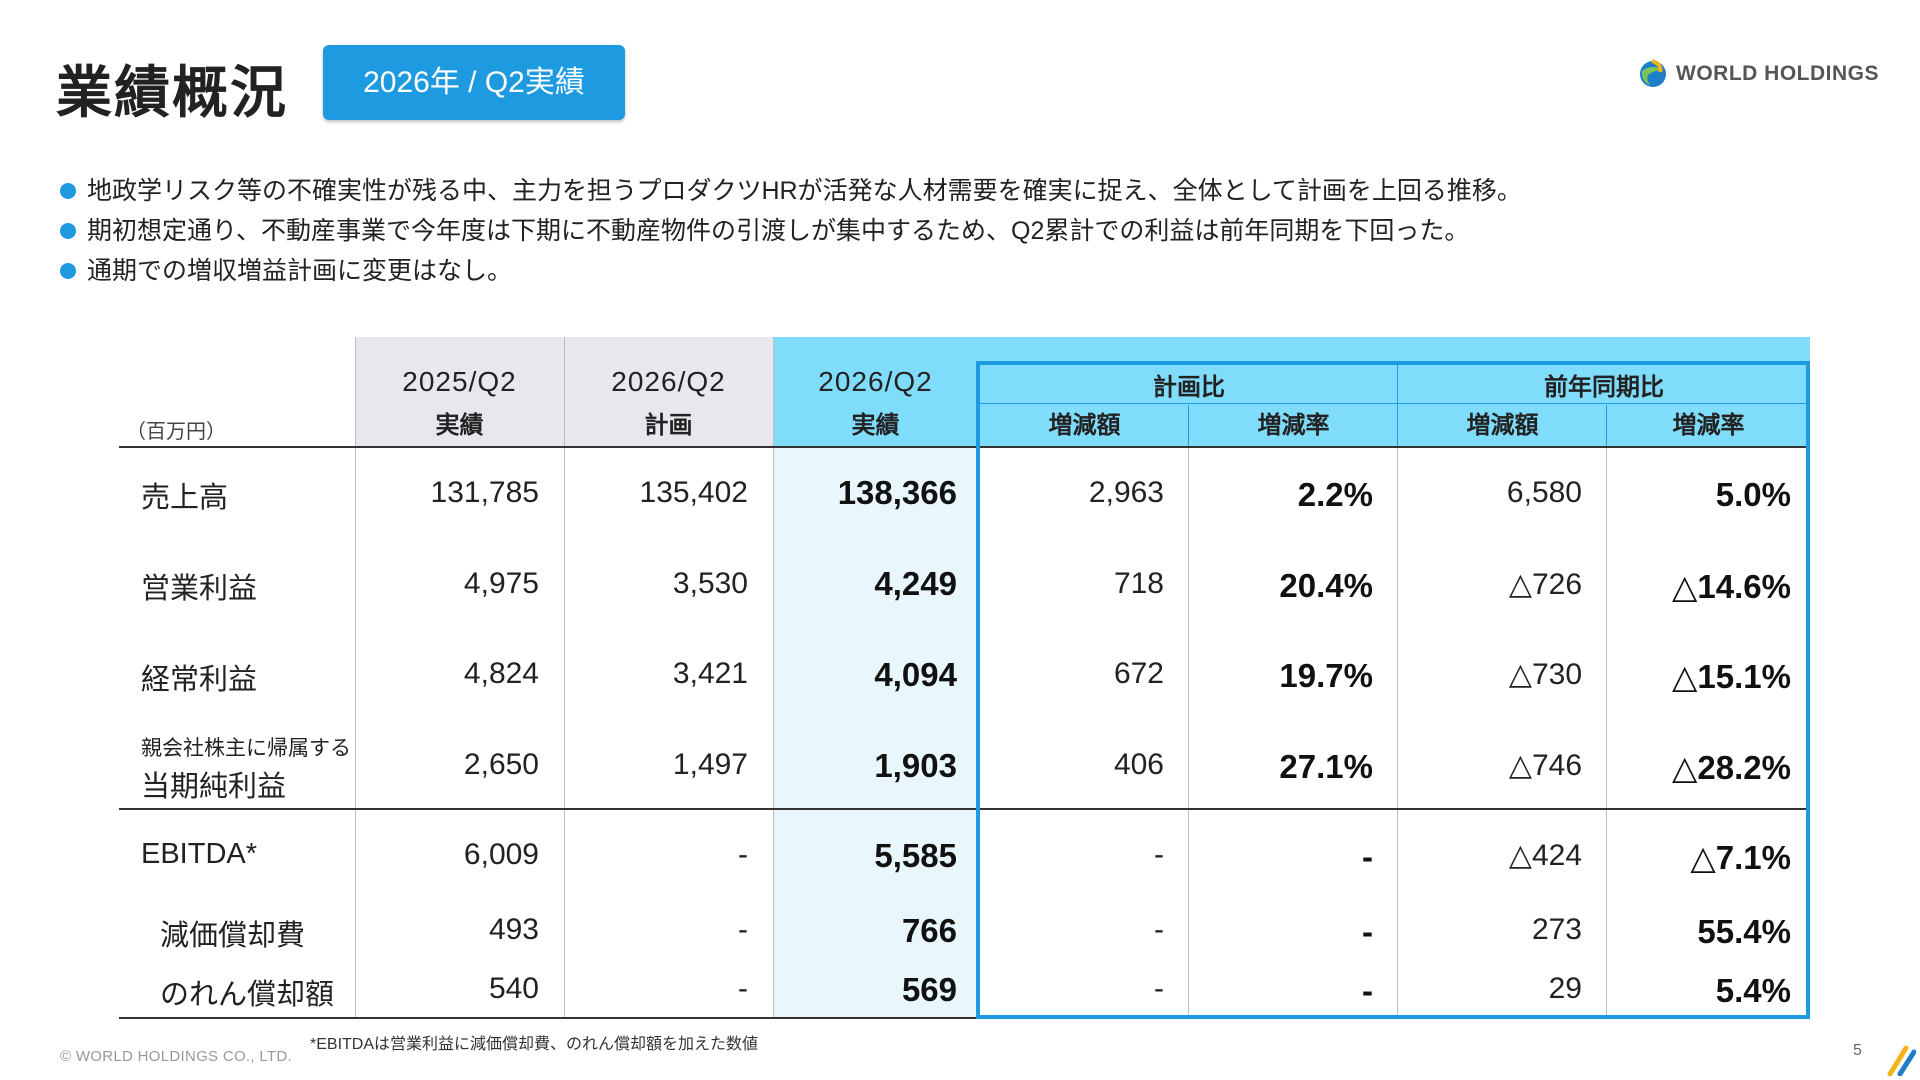 Image resolution: width=1920 pixels, height=1080 pixels. Describe the element at coordinates (1731, 767) in the screenshot. I see `cell-value-rate: △28.2%` at that location.